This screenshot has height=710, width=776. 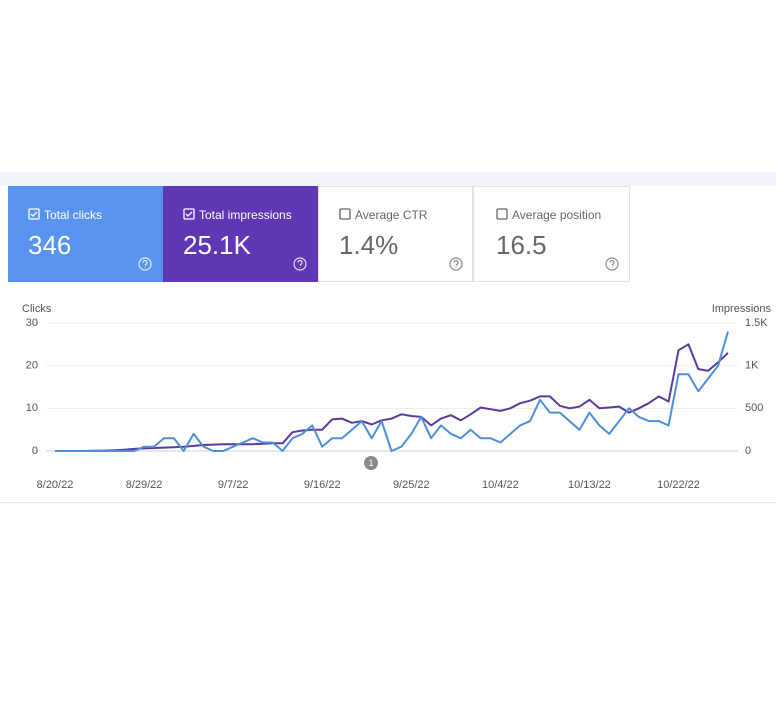 What do you see at coordinates (37, 309) in the screenshot?
I see `y-axis-label: Clicks` at bounding box center [37, 309].